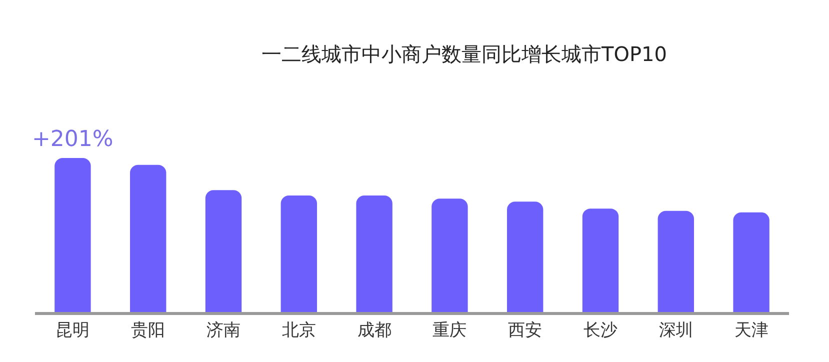  What do you see at coordinates (525, 330) in the screenshot?
I see `x-tick-label: 西安` at bounding box center [525, 330].